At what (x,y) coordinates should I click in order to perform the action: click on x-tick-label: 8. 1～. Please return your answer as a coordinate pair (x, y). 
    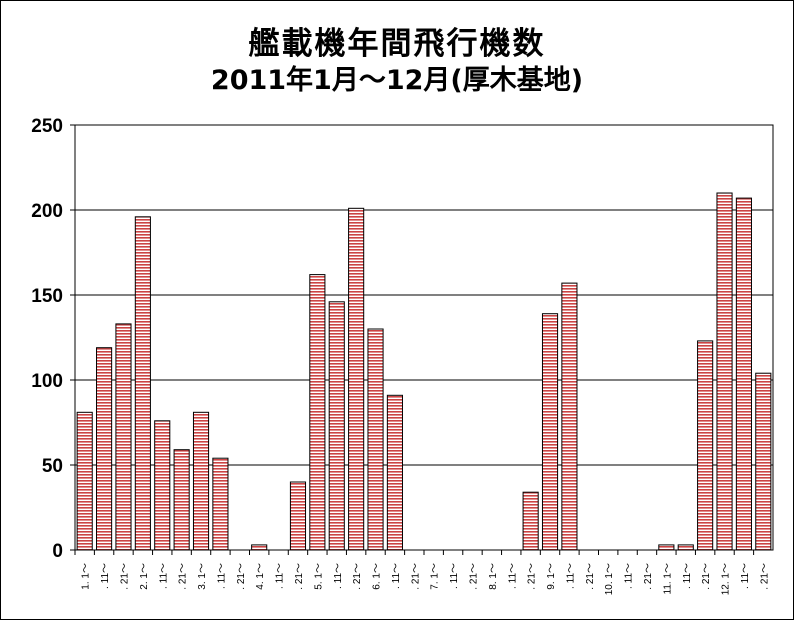
    Looking at the image, I should click on (493, 576).